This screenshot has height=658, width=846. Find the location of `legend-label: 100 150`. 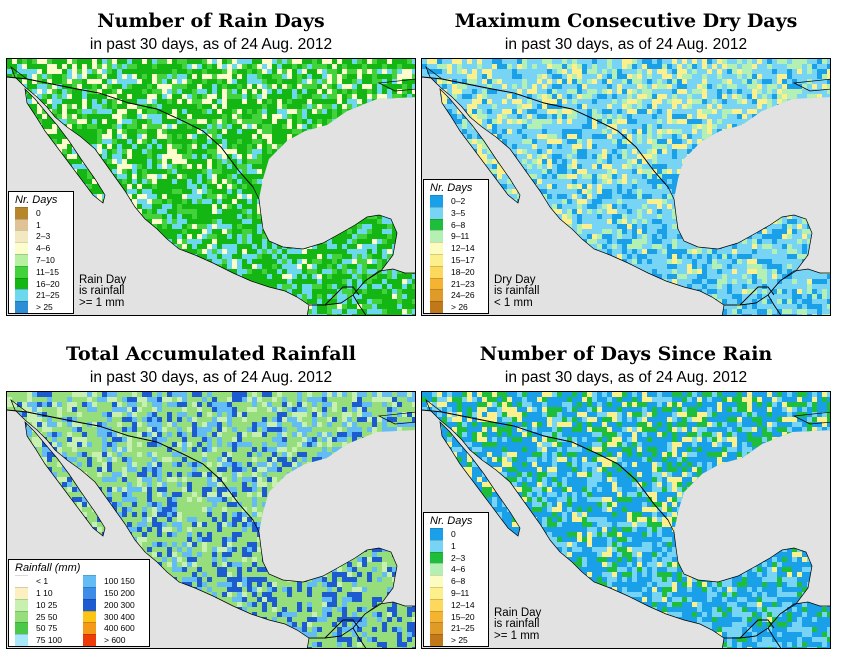

legend-label: 100 150 is located at coordinates (119, 581).